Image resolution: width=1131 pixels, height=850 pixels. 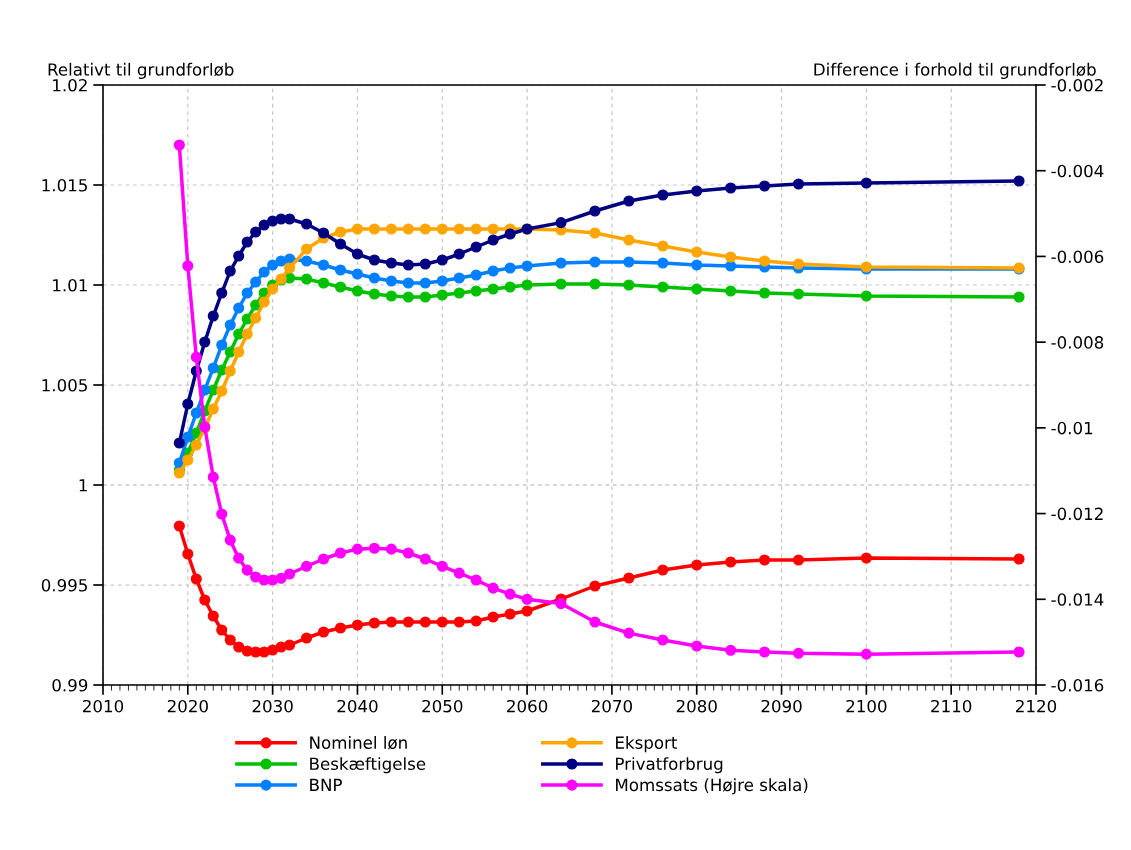 What do you see at coordinates (64, 185) in the screenshot?
I see `y-tick-label: 1.015` at bounding box center [64, 185].